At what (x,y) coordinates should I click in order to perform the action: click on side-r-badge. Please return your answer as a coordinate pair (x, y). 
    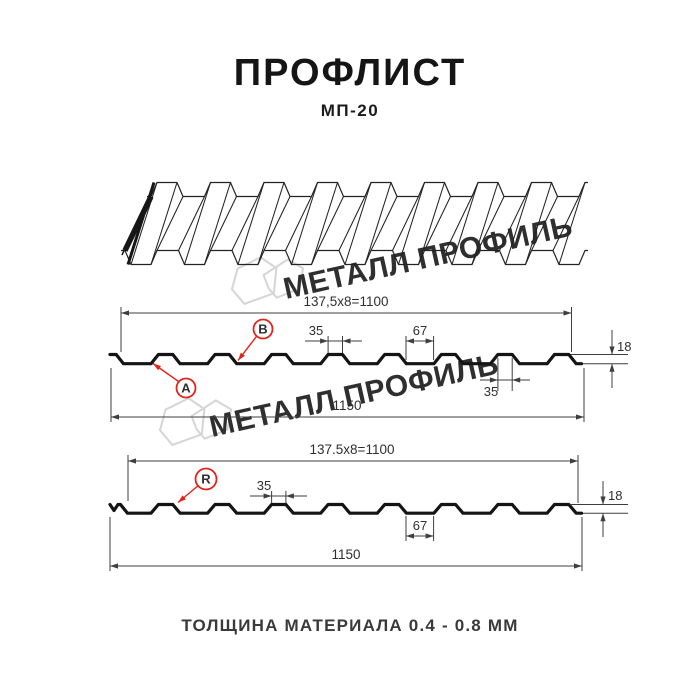
    Looking at the image, I should click on (206, 479).